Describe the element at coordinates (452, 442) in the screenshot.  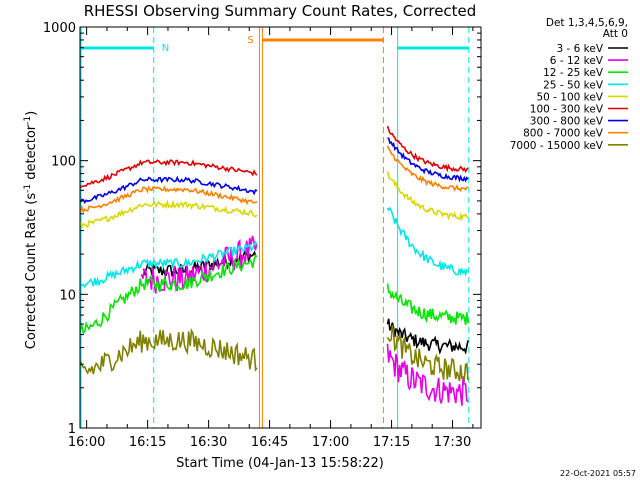
I see `x-tick-label: 17:30` at that location.